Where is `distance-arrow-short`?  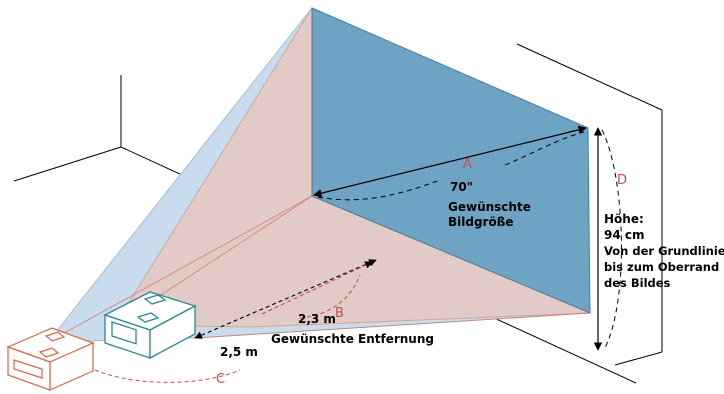
distance-arrow-short is located at coordinates (317, 288).